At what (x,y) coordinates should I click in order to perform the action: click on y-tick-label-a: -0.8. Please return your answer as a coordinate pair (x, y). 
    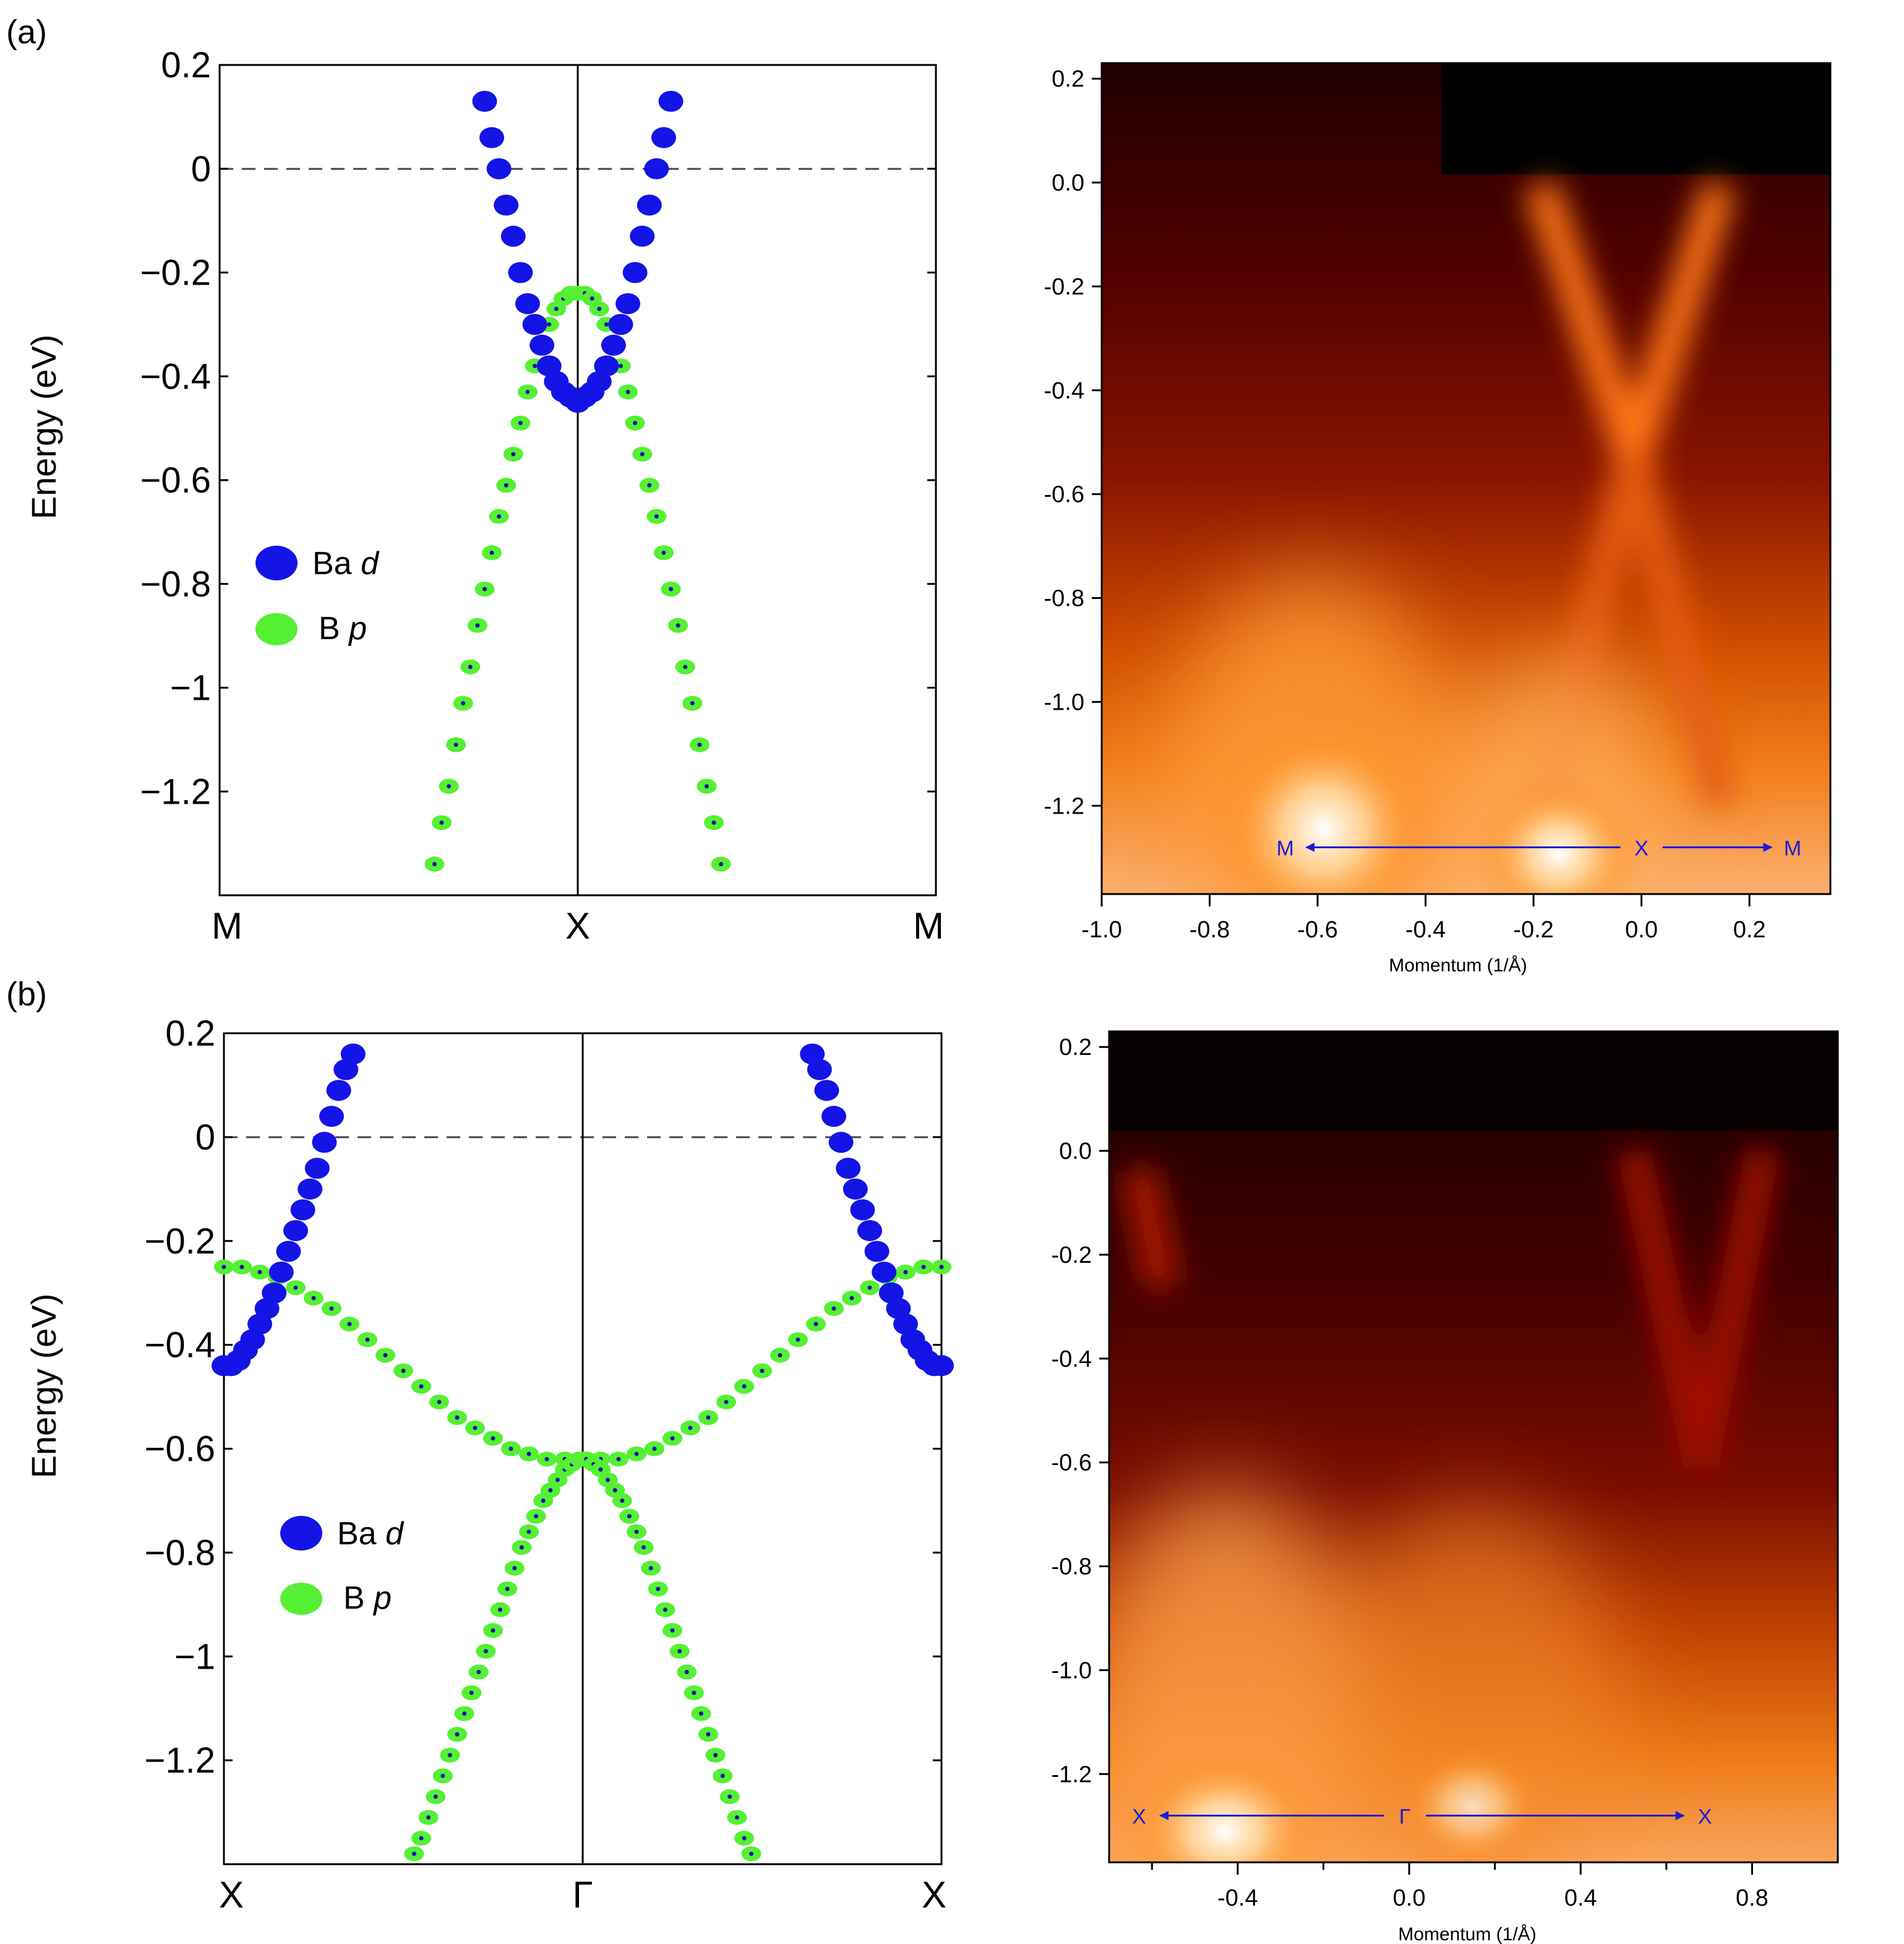
    Looking at the image, I should click on (1064, 599).